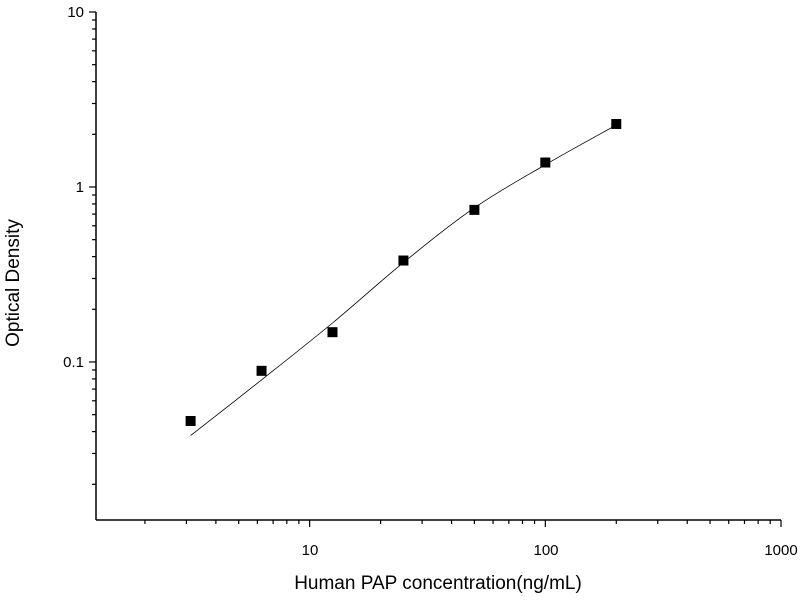 The width and height of the screenshot is (800, 600). I want to click on x-tick-label-100: 100, so click(545, 550).